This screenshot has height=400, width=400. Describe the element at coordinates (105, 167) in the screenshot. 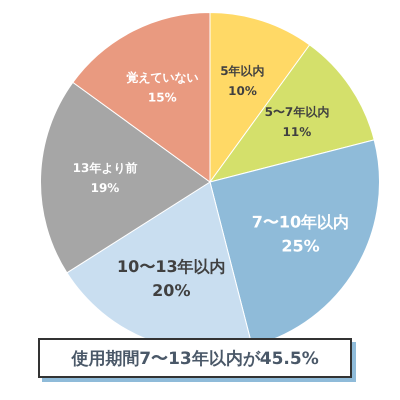

I see `slice-label: 13年より前` at that location.